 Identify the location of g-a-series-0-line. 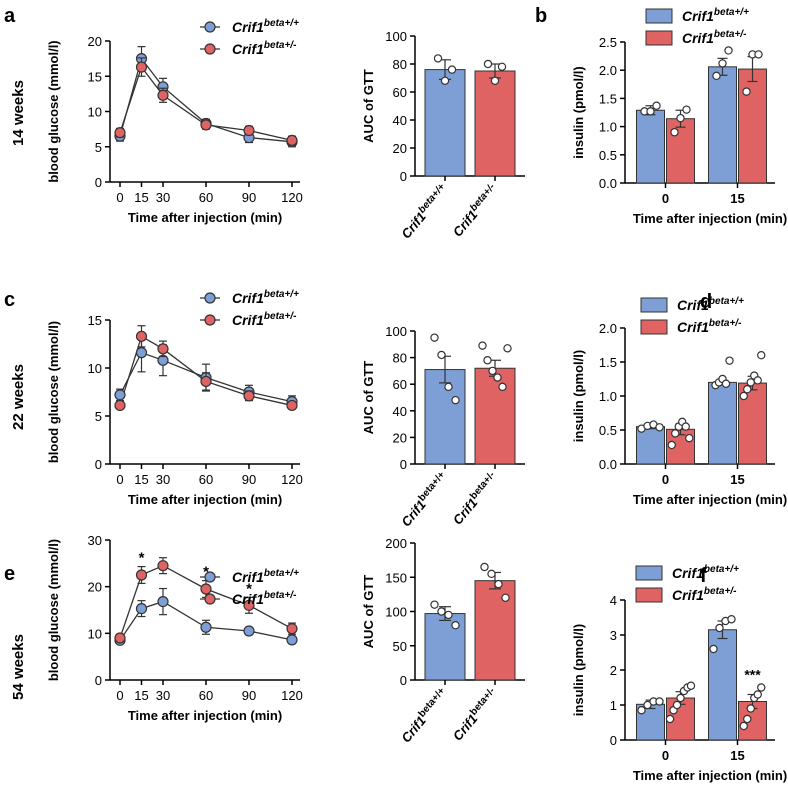
(206, 100).